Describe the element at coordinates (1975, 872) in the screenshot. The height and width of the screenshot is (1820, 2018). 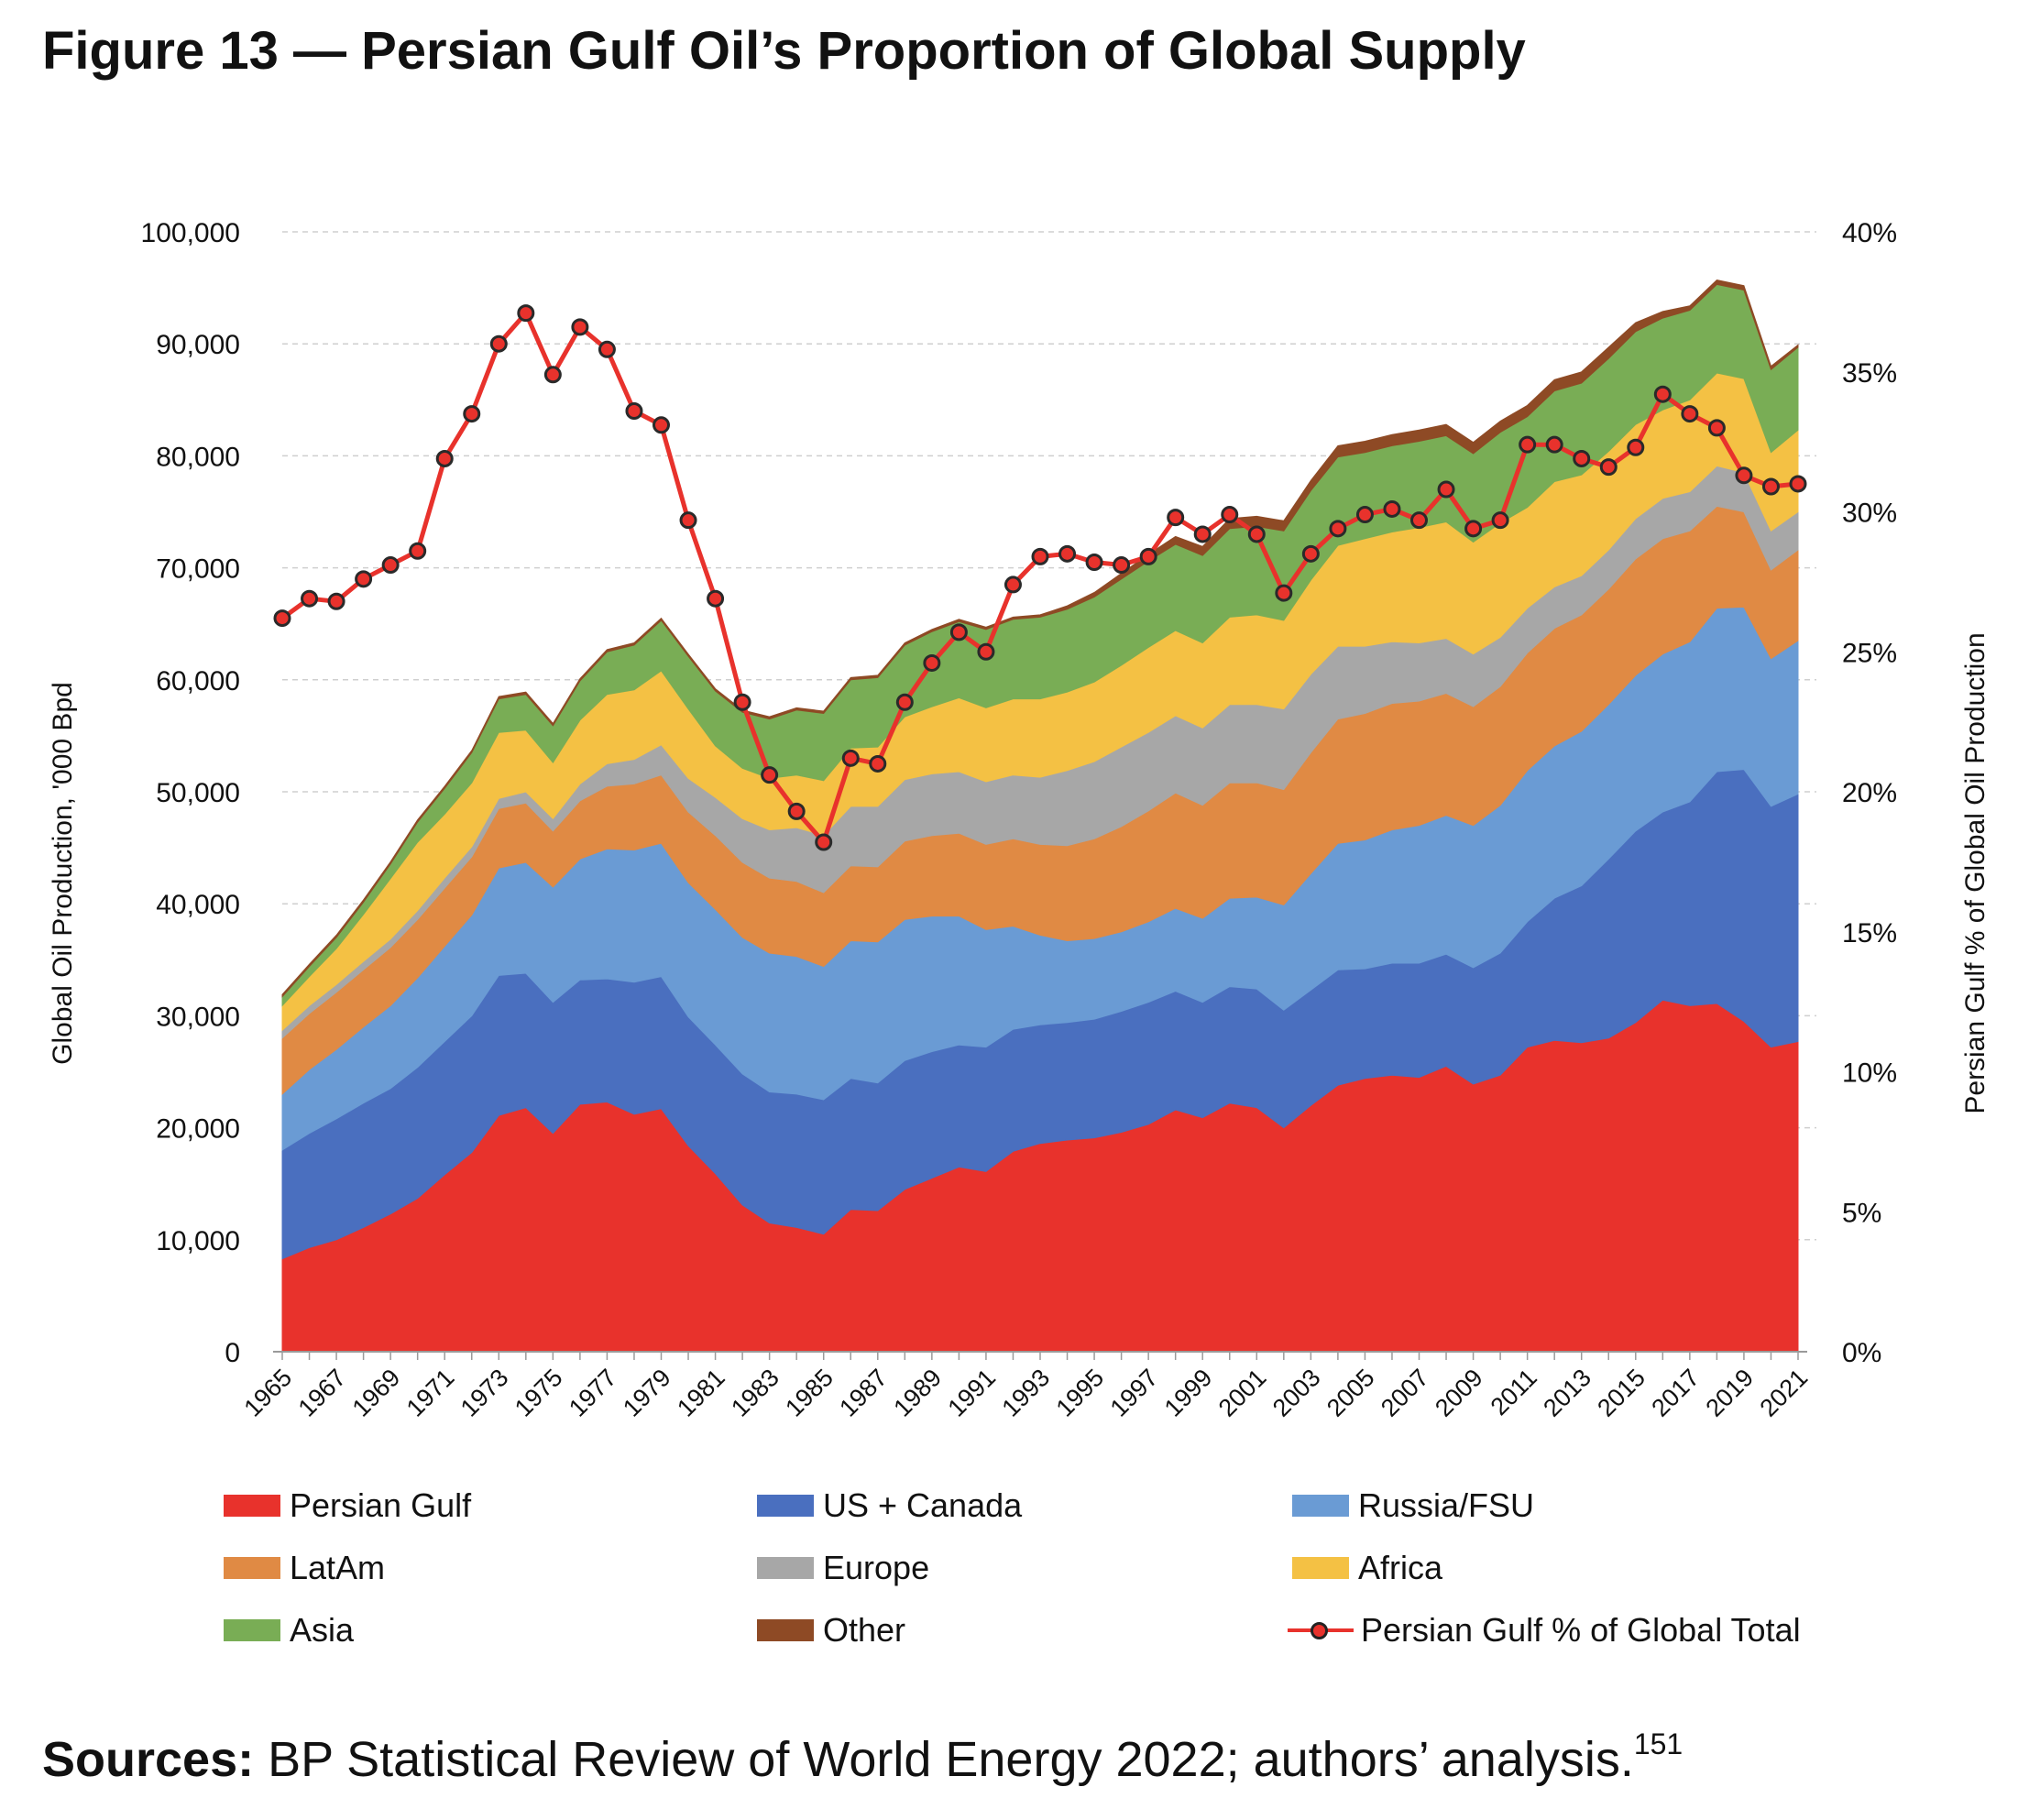
I see `y2-axis-label: Persian Gulf % of Global Oil Production` at that location.